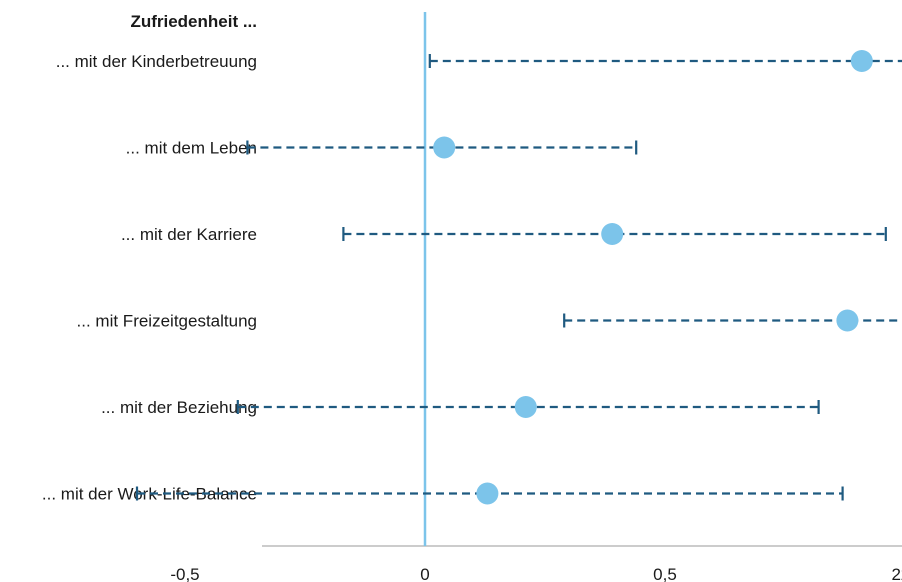 The height and width of the screenshot is (582, 902). What do you see at coordinates (424, 573) in the screenshot?
I see `x-tick-label: 0` at bounding box center [424, 573].